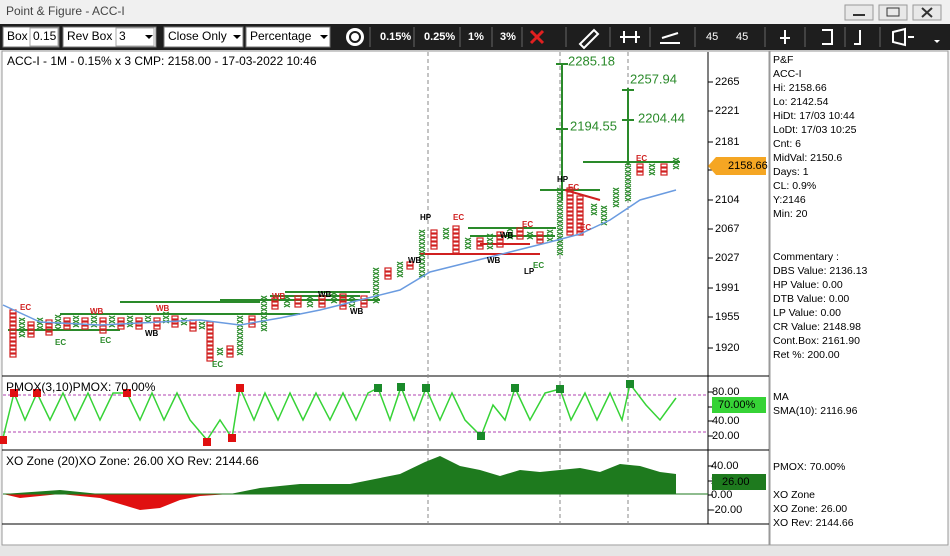 The height and width of the screenshot is (556, 950). Describe the element at coordinates (827, 37) in the screenshot. I see `tool-b` at that location.